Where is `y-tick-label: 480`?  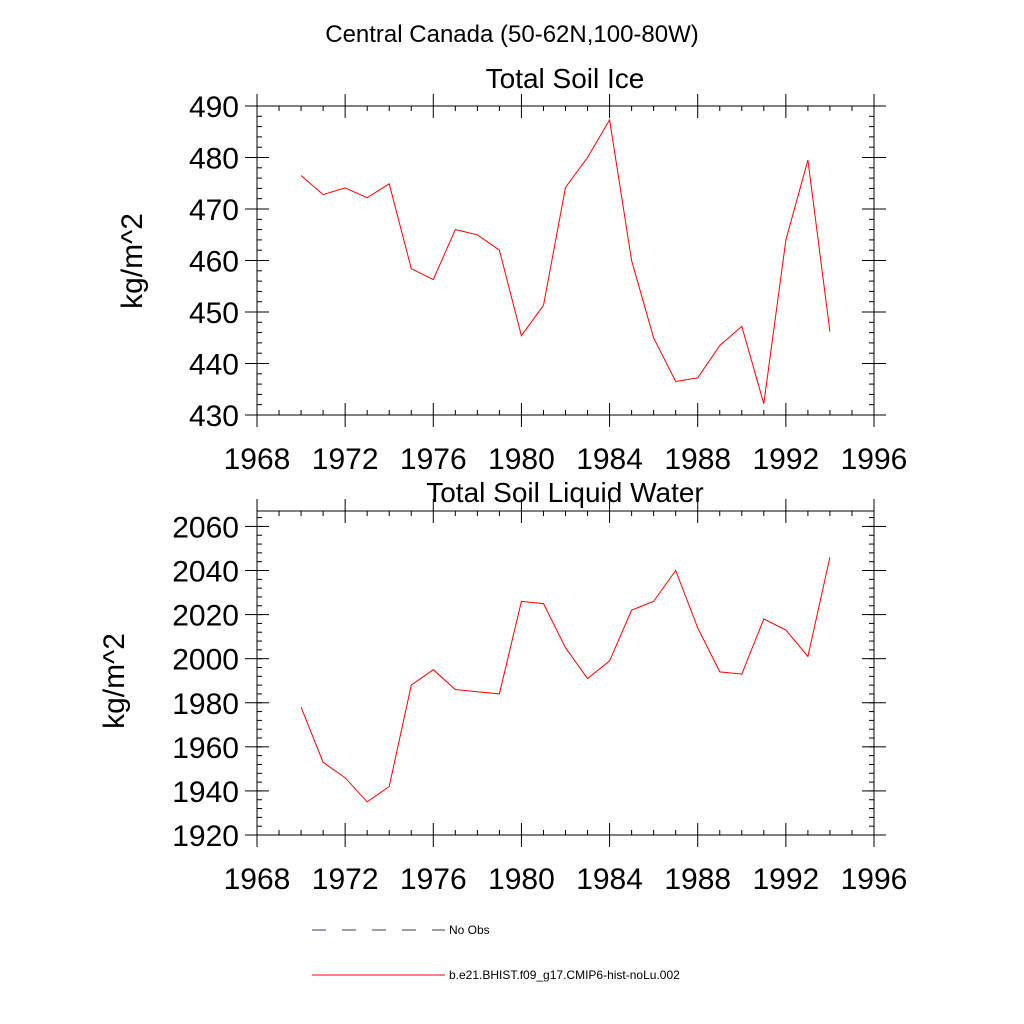 y-tick-label: 480 is located at coordinates (214, 159).